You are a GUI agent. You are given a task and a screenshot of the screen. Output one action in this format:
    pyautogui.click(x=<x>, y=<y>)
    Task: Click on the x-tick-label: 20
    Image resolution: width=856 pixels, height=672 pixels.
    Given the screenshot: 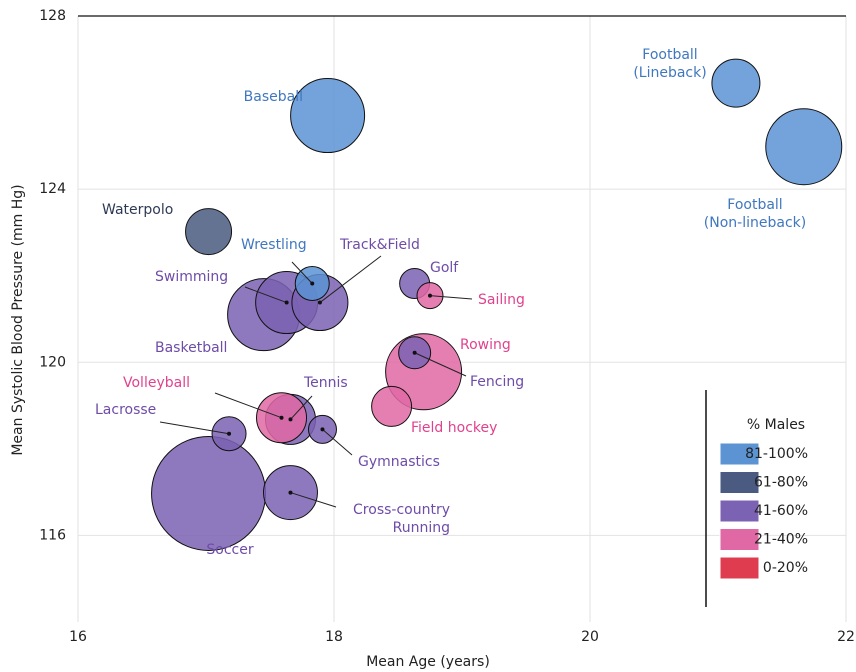 What is the action you would take?
    pyautogui.click(x=590, y=637)
    